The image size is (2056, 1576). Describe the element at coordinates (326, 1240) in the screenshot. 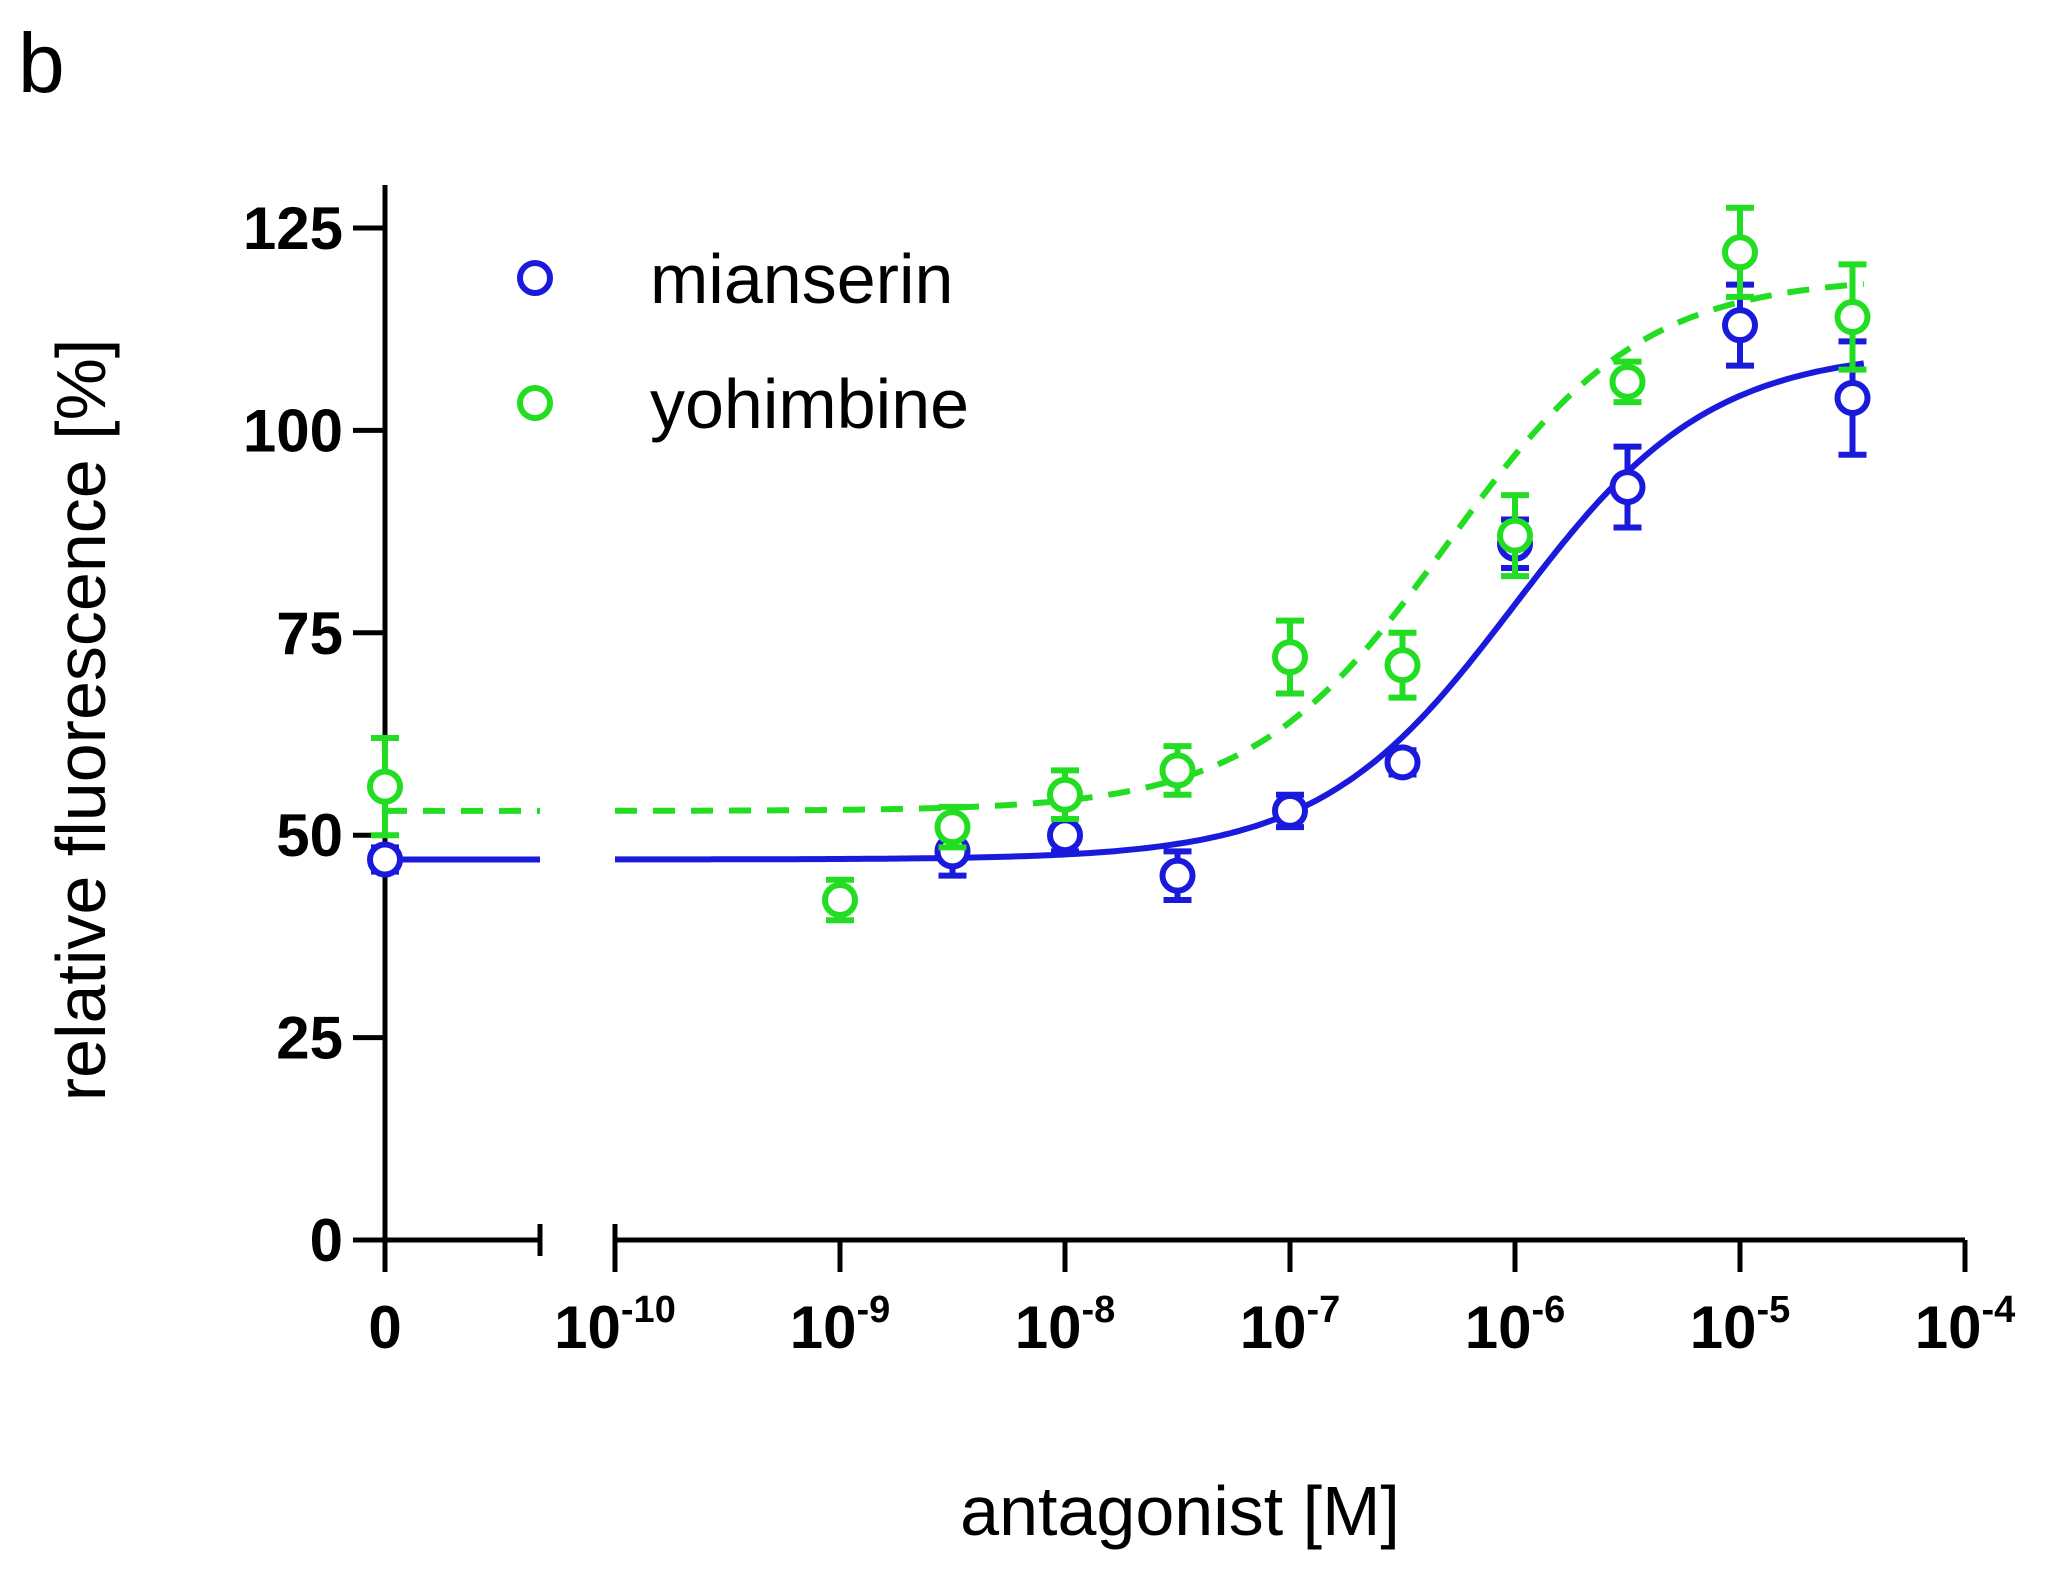

I see `y-tick-label: 0` at that location.